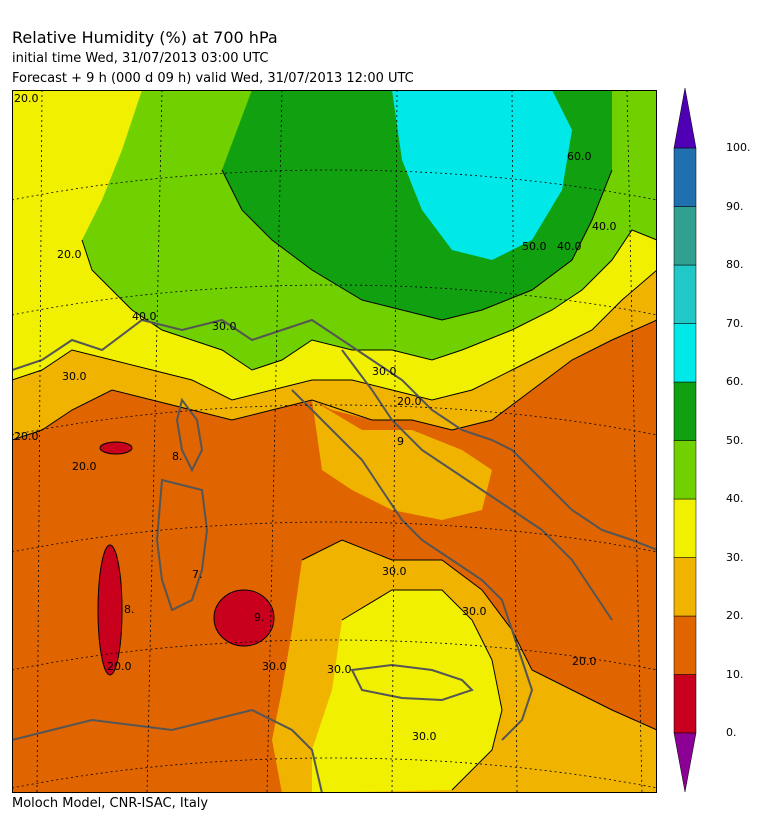 The height and width of the screenshot is (828, 760). Describe the element at coordinates (400, 441) in the screenshot. I see `contour-label: 9` at that location.